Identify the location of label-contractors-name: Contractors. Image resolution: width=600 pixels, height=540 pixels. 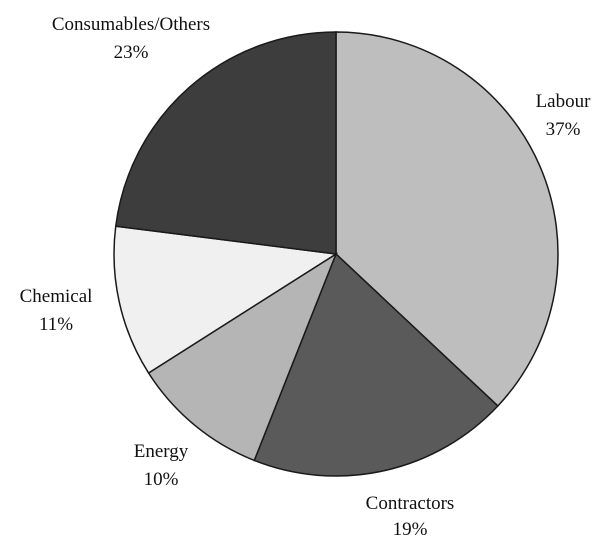
(410, 503).